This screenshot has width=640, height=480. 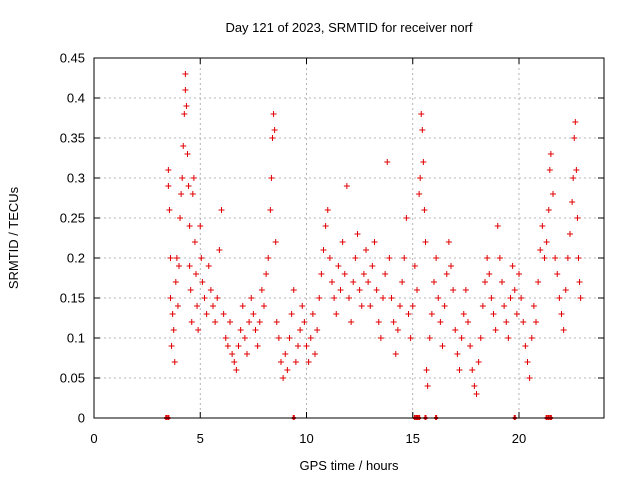 I want to click on y-tick-label: 0.15, so click(x=72, y=298).